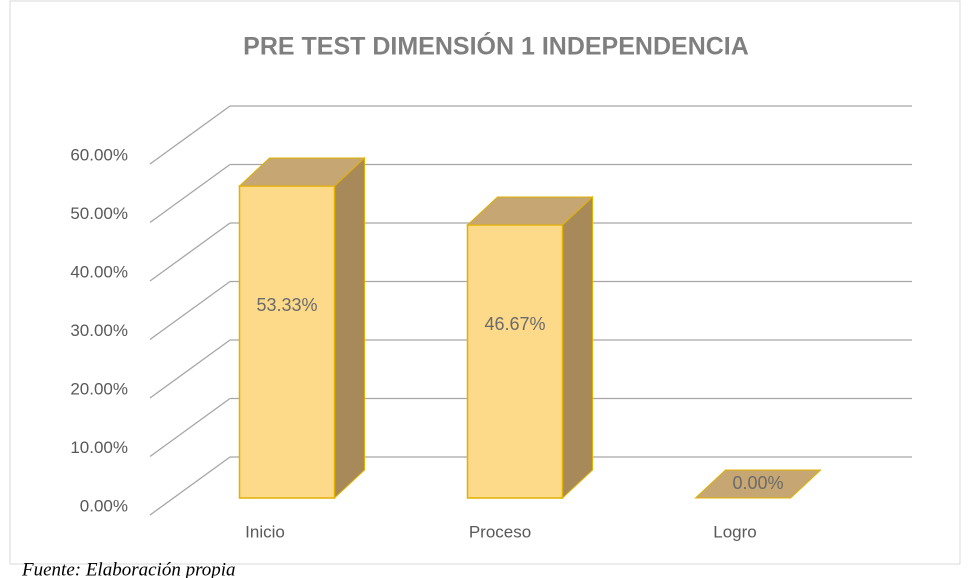 The height and width of the screenshot is (578, 970). I want to click on y-tick-label: 60.00%, so click(99, 154).